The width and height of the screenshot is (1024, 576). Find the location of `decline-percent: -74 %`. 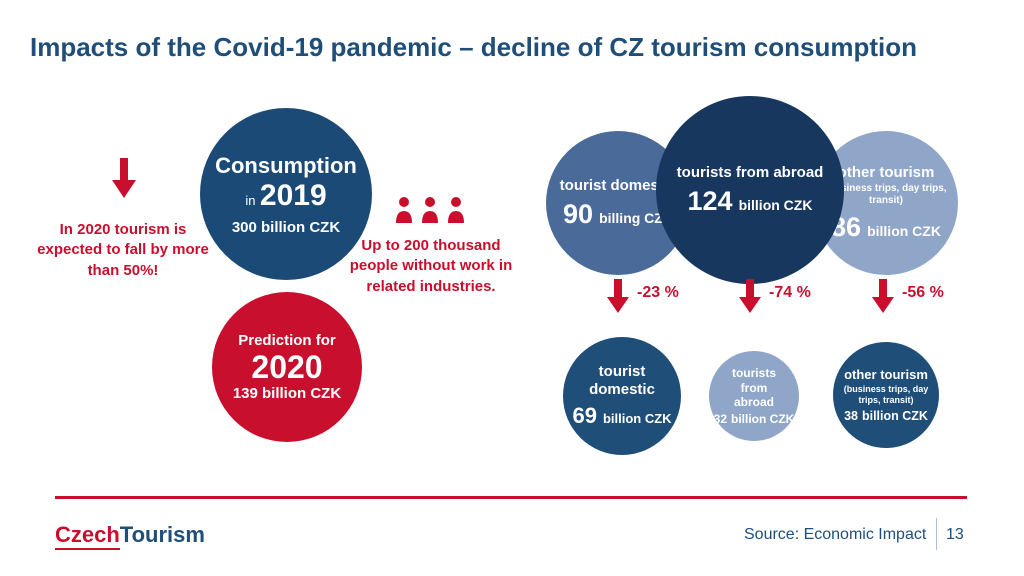

decline-percent: -74 % is located at coordinates (790, 292).